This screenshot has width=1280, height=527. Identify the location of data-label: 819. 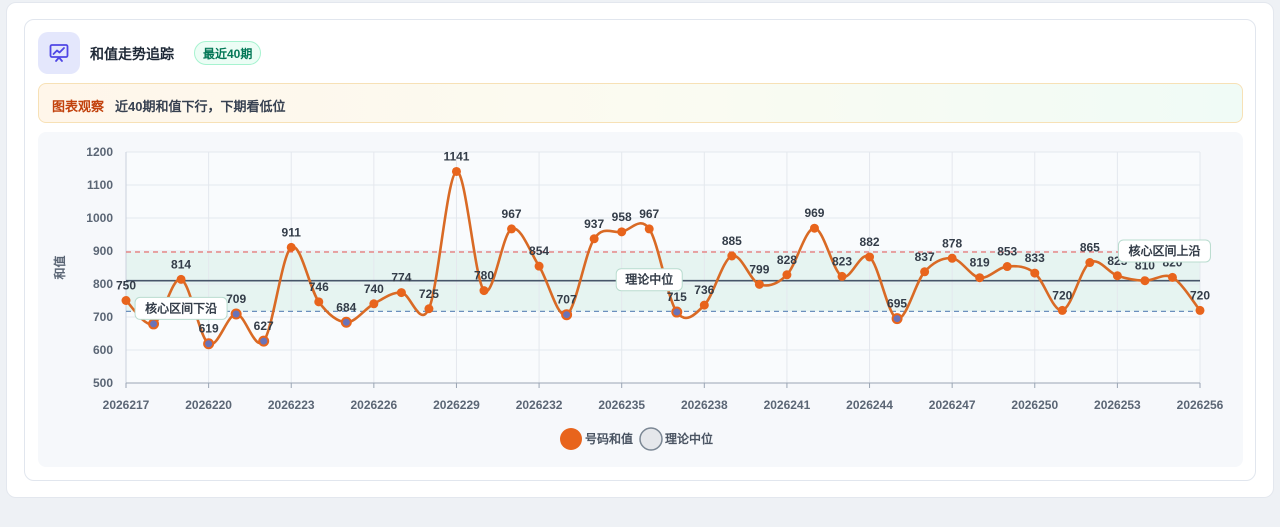
(980, 263).